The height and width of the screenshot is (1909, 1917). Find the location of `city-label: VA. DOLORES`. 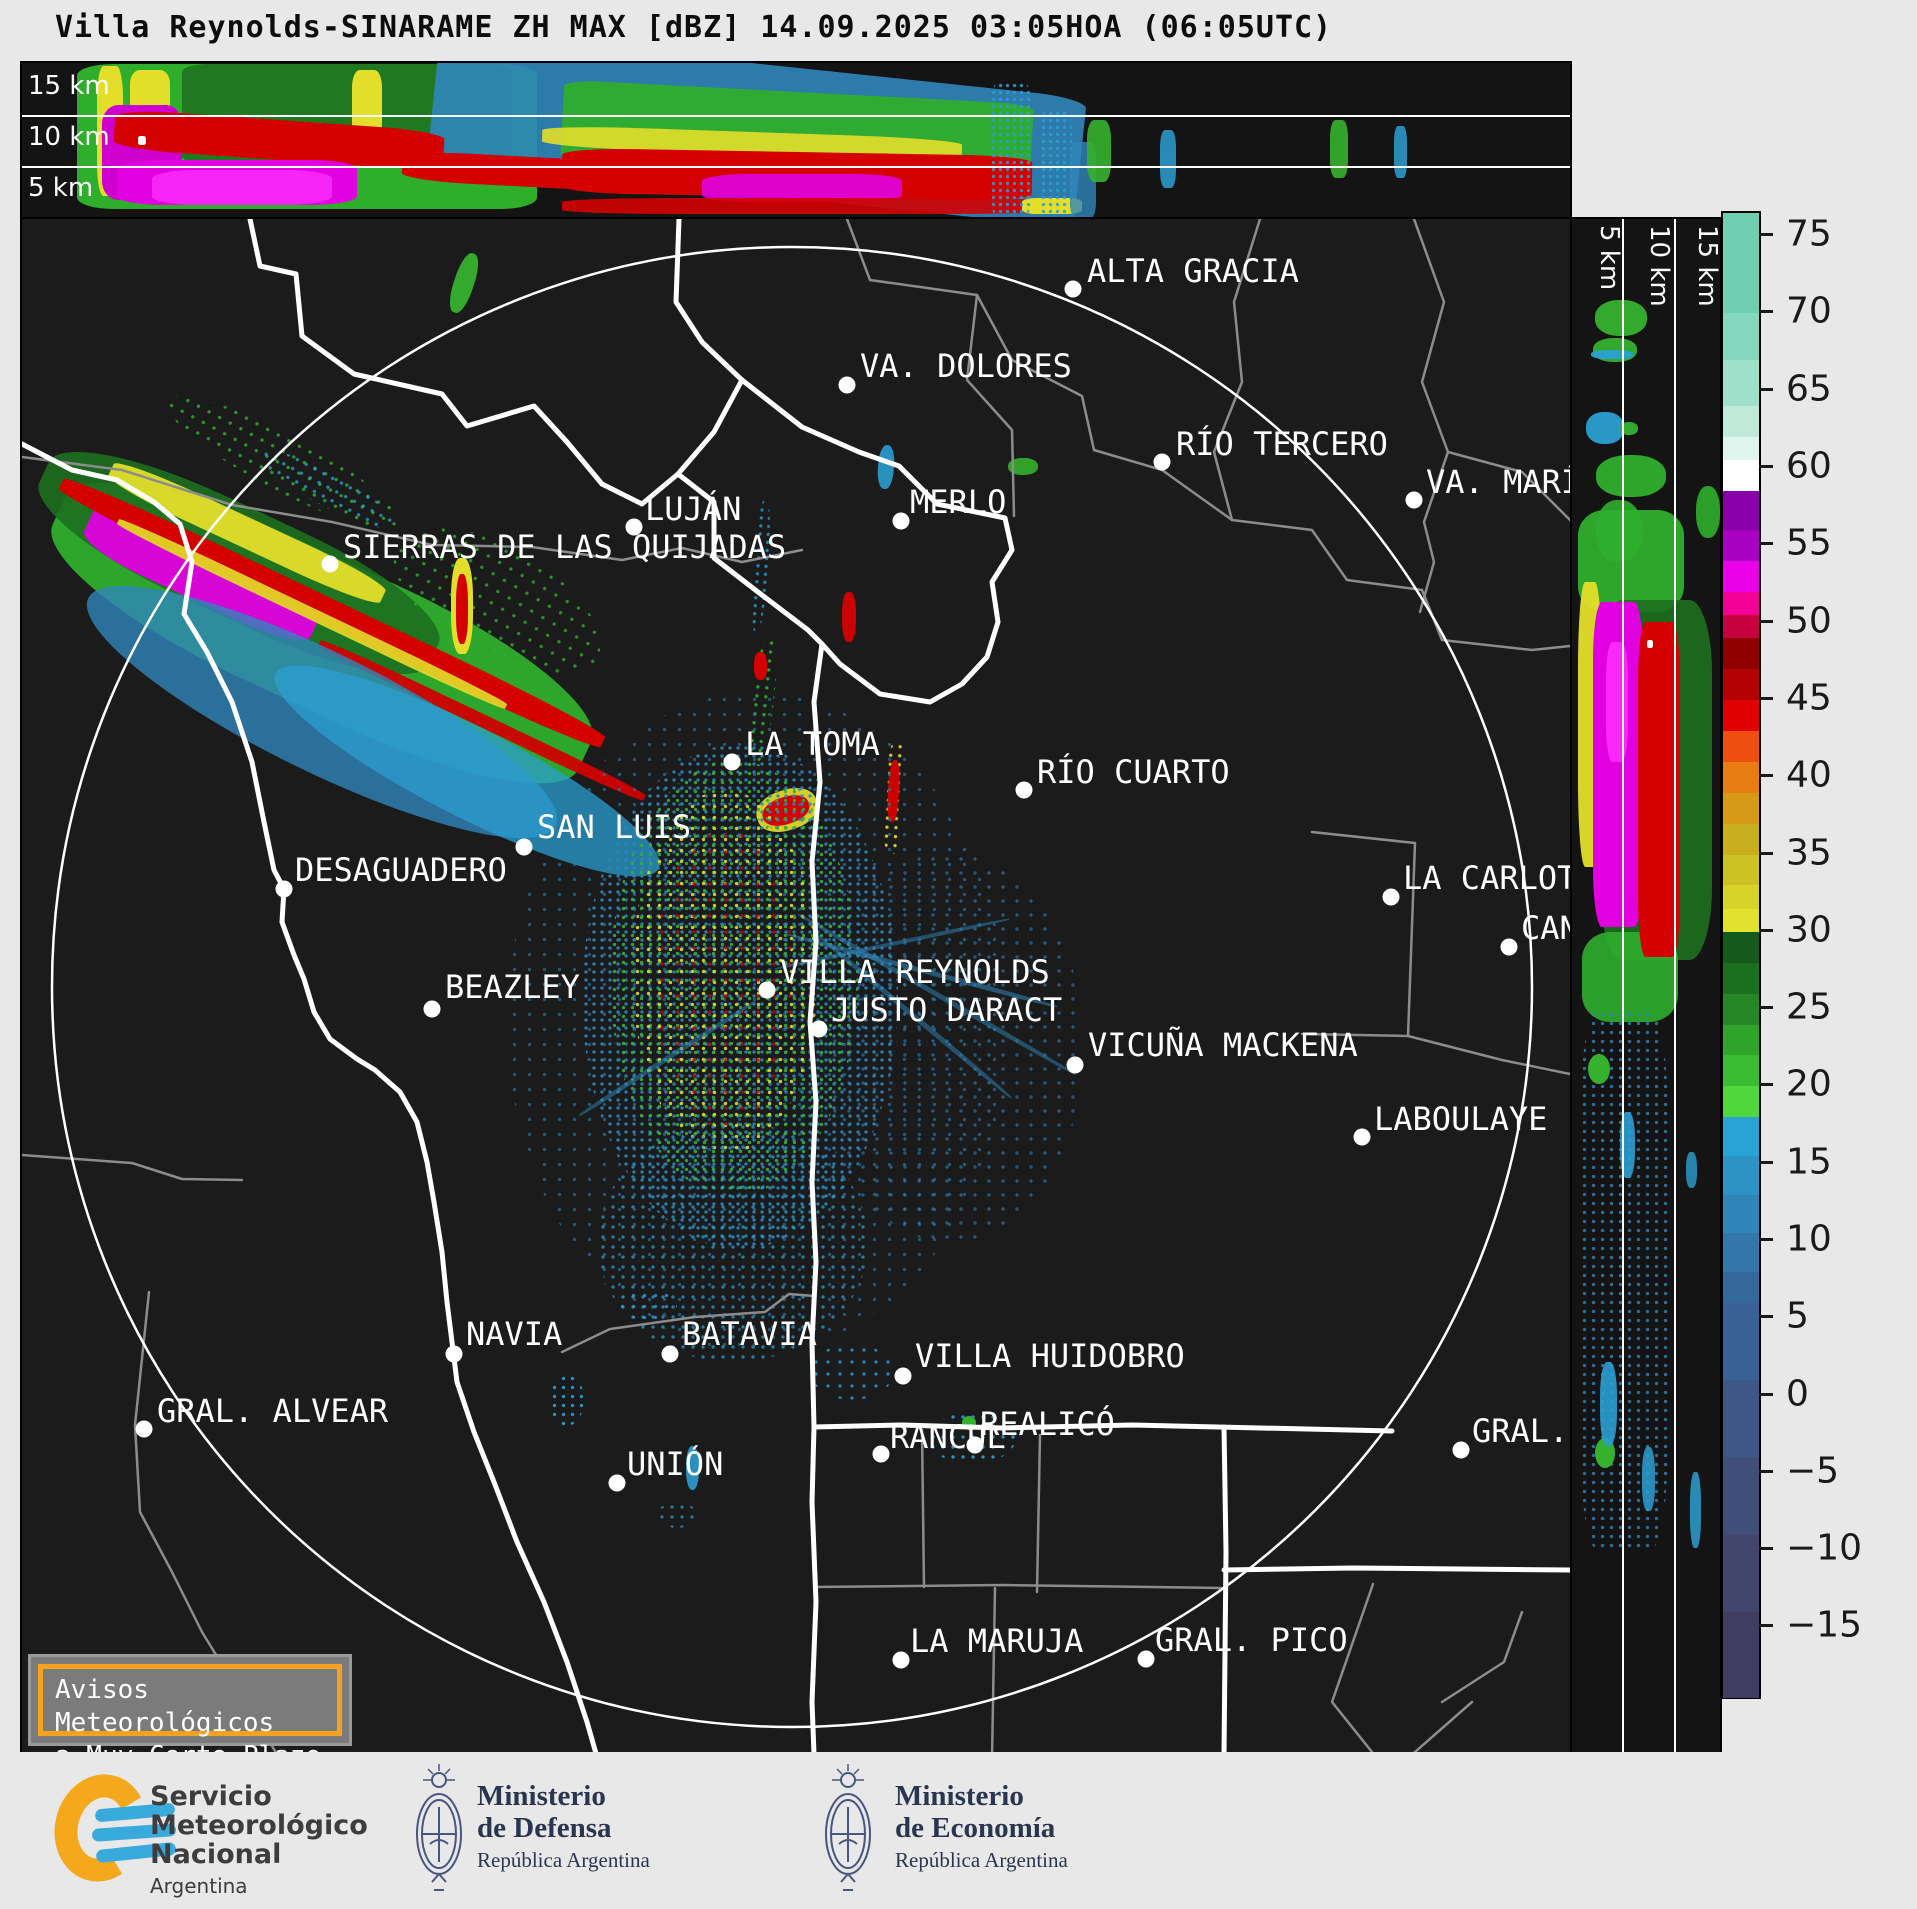

city-label: VA. DOLORES is located at coordinates (966, 366).